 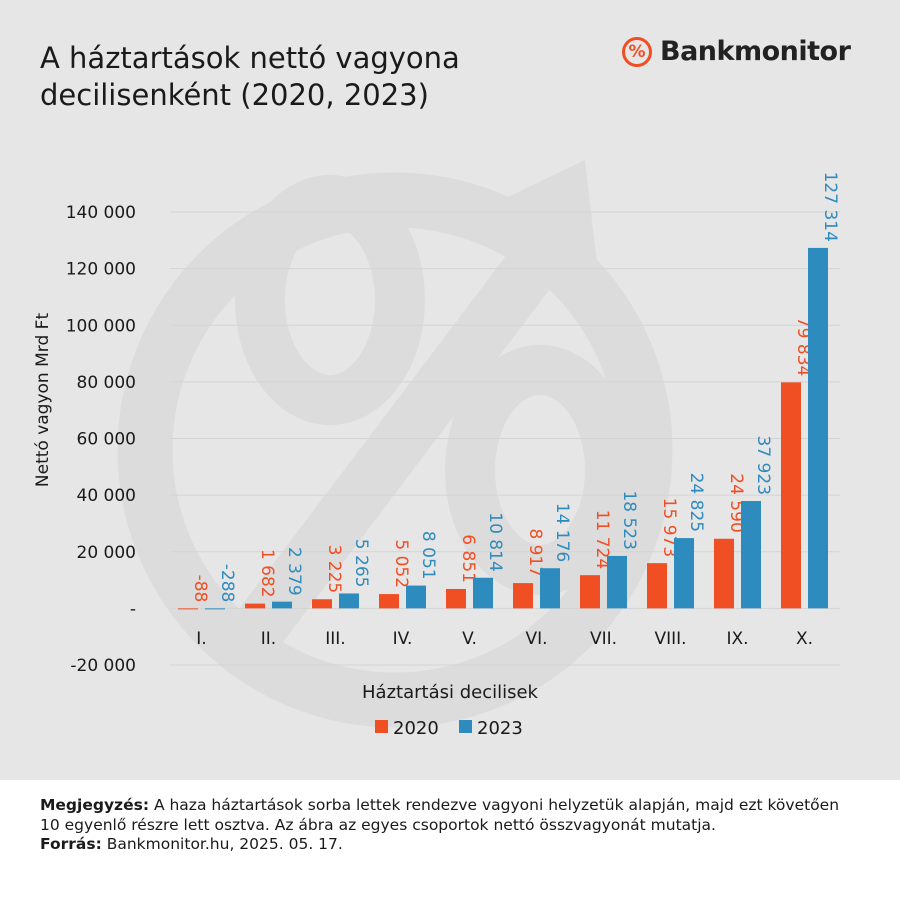 What do you see at coordinates (670, 639) in the screenshot?
I see `x-tick-label: VIII.` at bounding box center [670, 639].